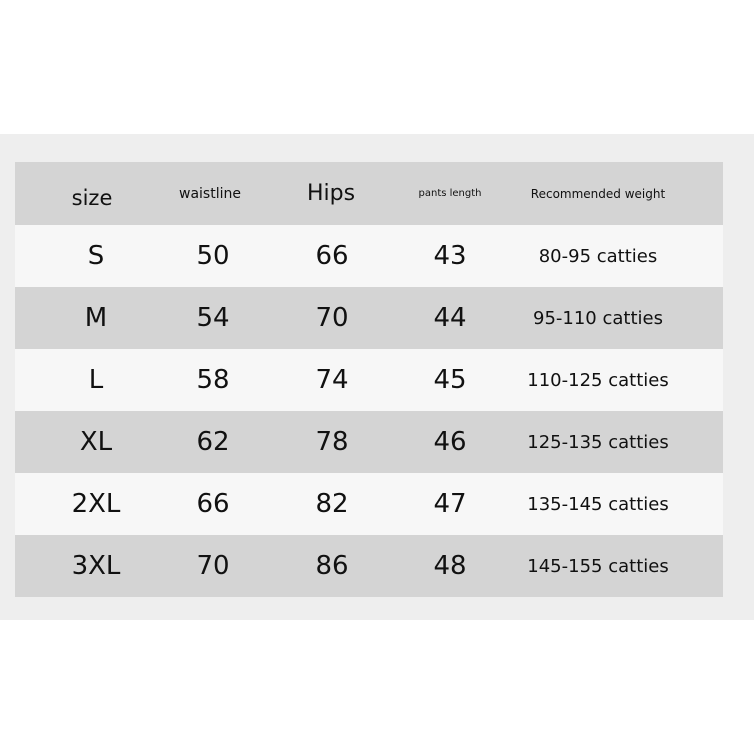 This screenshot has height=754, width=754. What do you see at coordinates (369, 318) in the screenshot?
I see `table-row: M 54 70 44 95-110 catties` at bounding box center [369, 318].